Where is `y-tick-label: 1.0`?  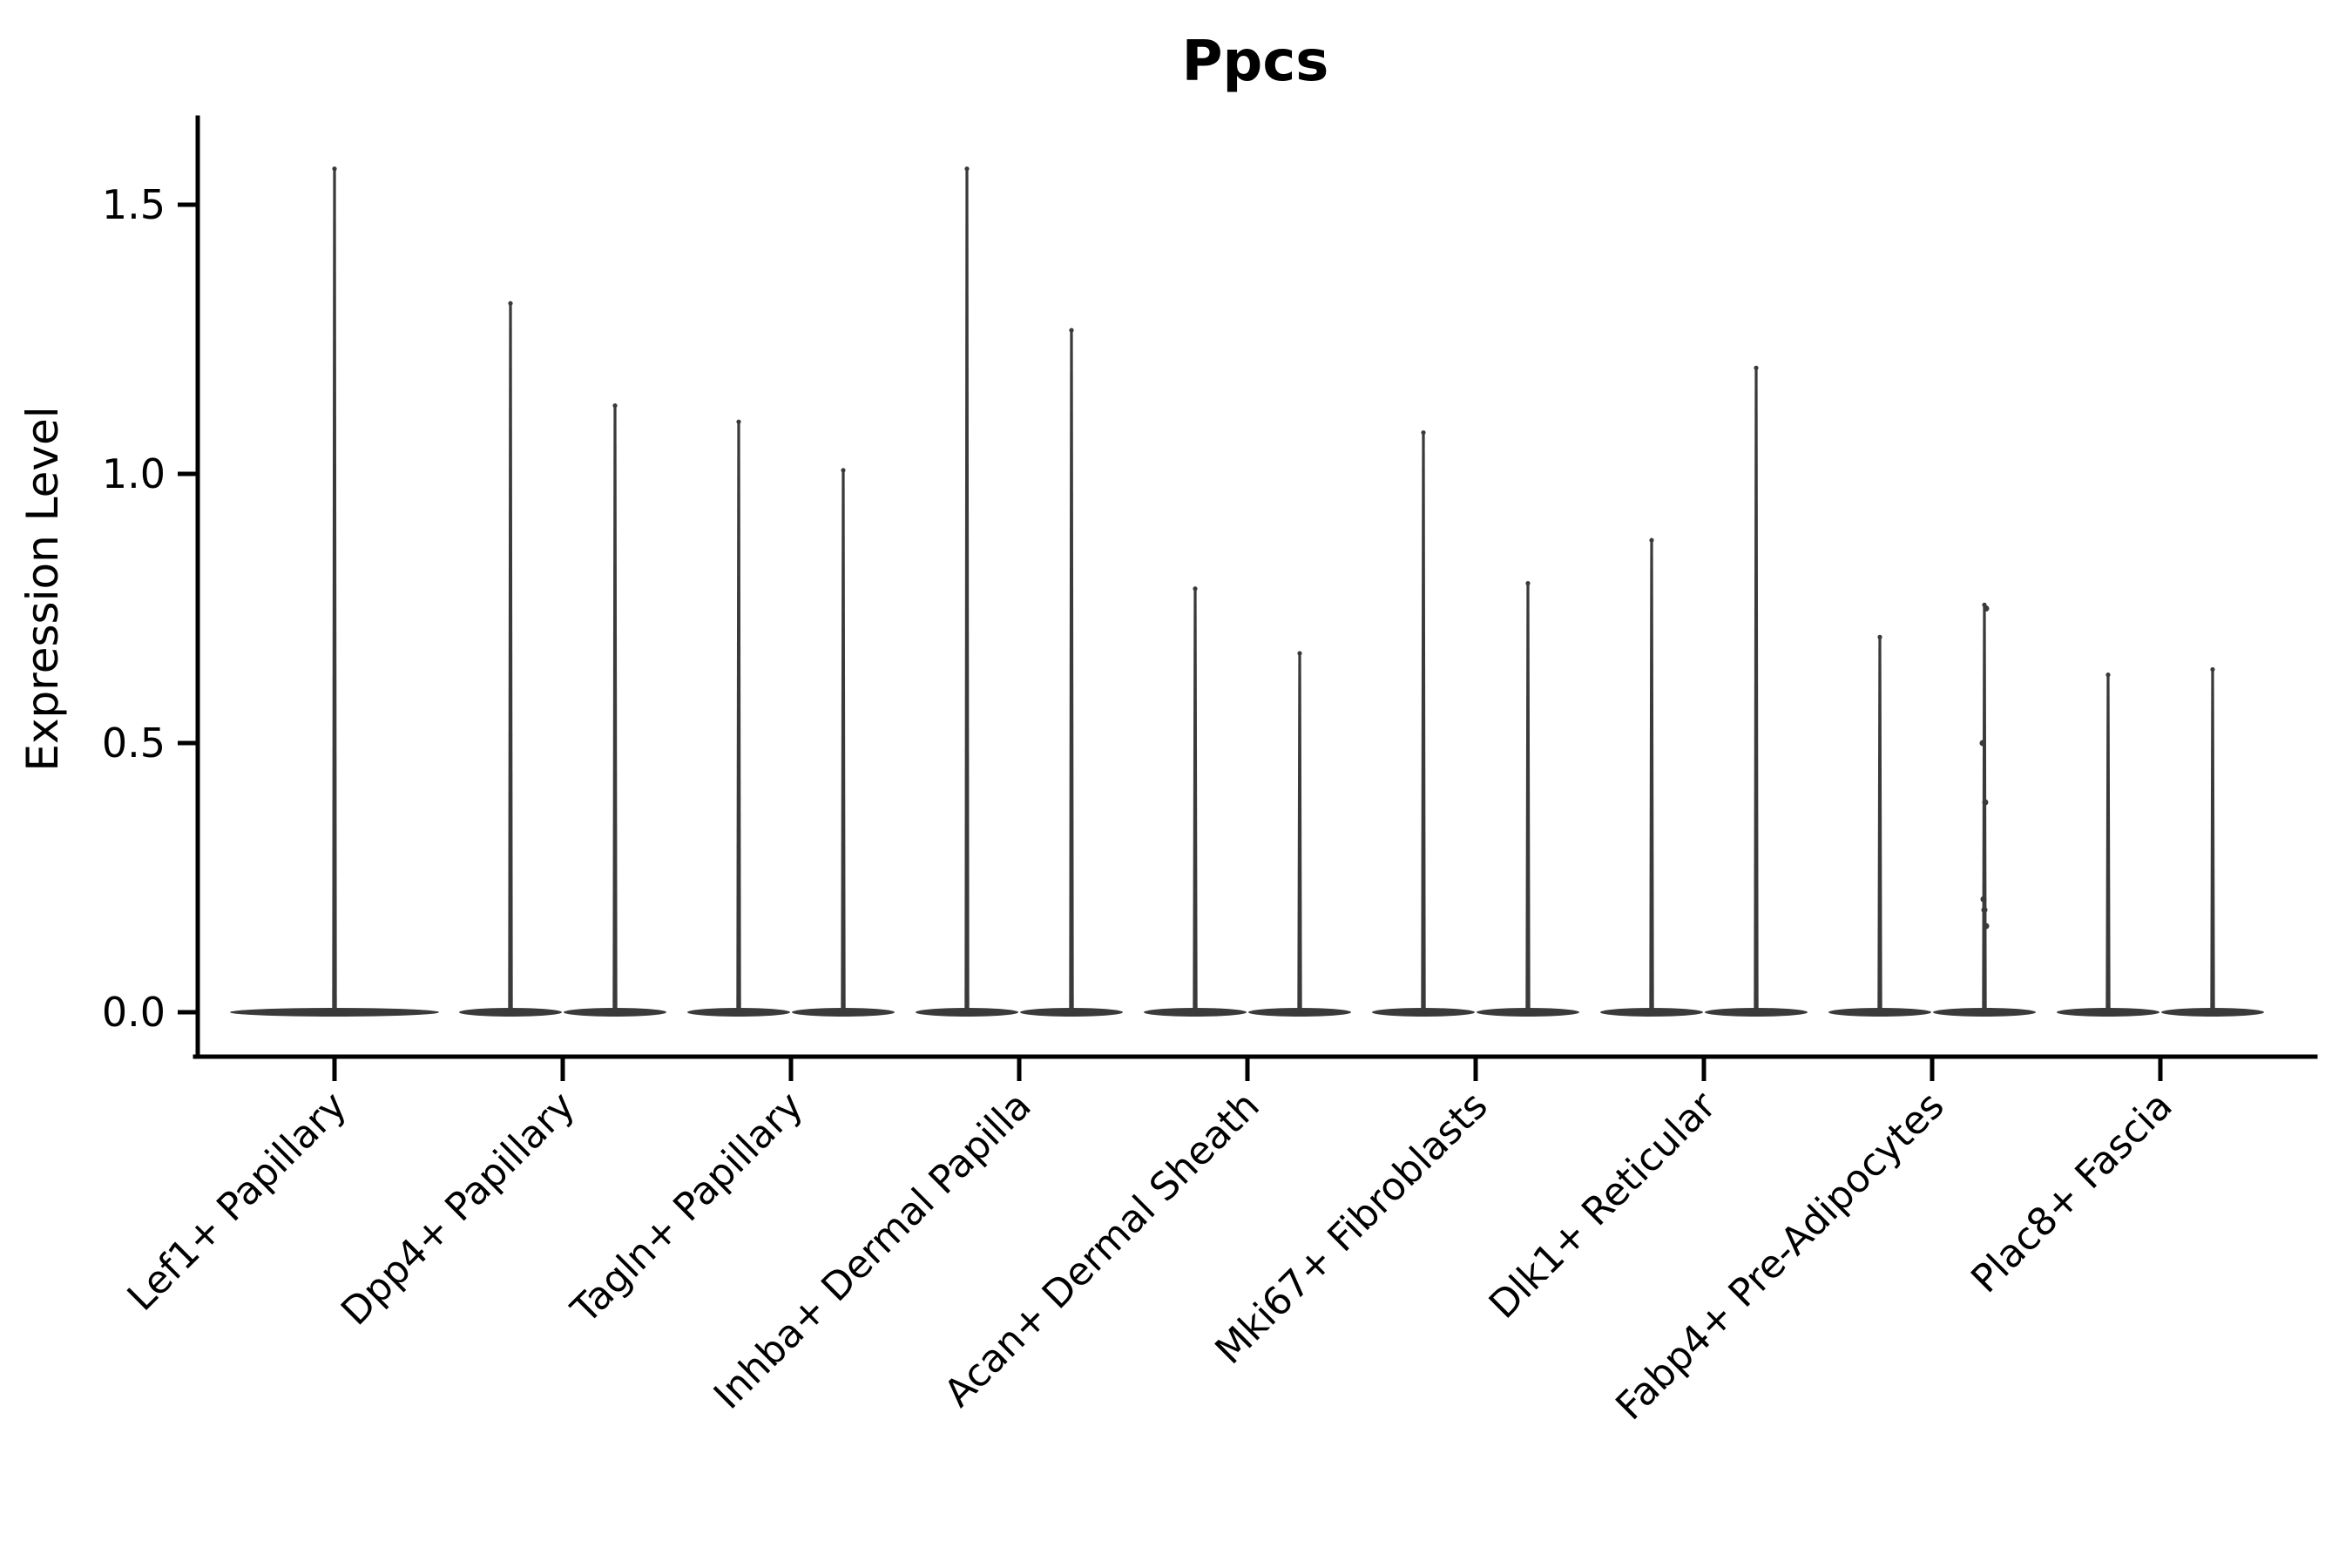 y-tick-label: 1.0 is located at coordinates (134, 474).